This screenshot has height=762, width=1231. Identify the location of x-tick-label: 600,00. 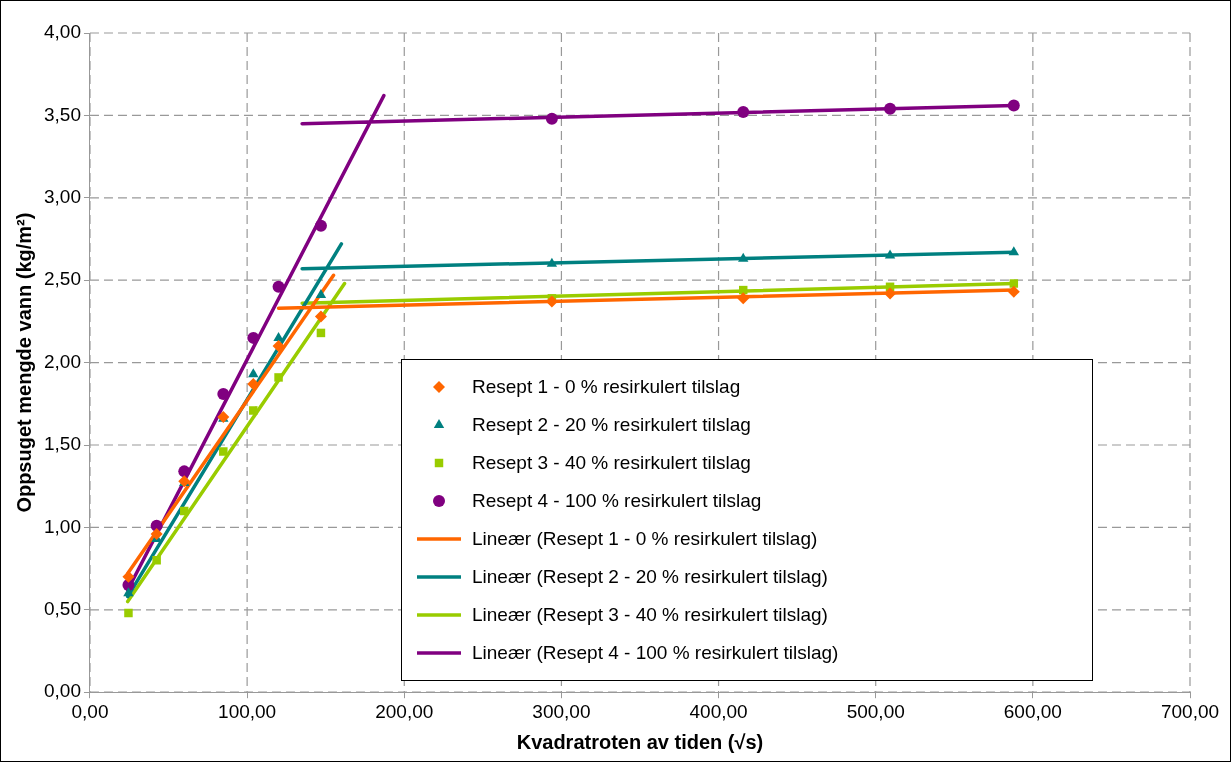
(1032, 711).